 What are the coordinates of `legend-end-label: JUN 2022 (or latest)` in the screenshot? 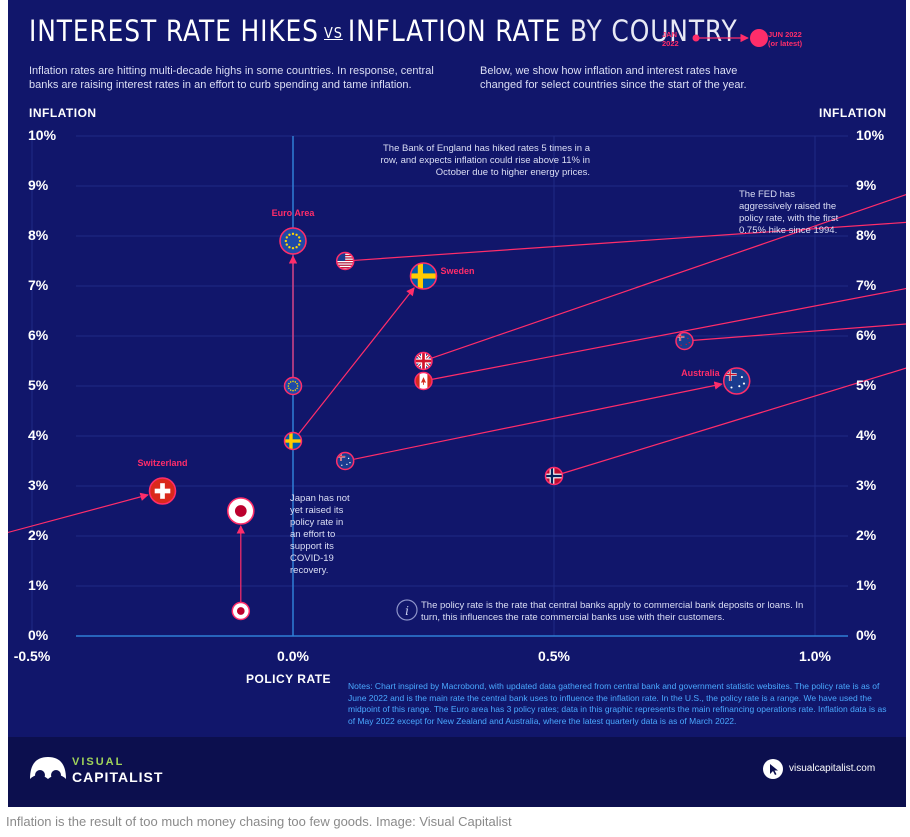 It's located at (793, 39).